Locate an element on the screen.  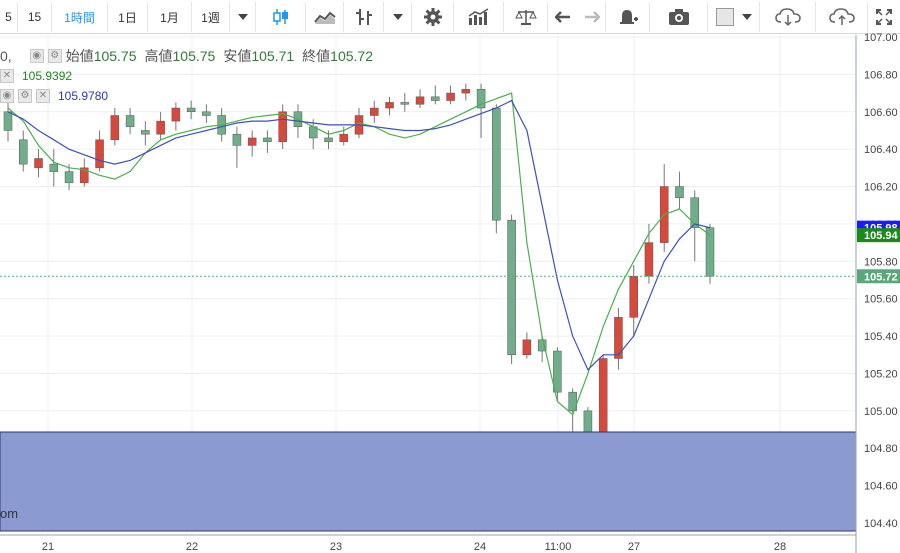
price-badge-label: 105.72 is located at coordinates (881, 277).